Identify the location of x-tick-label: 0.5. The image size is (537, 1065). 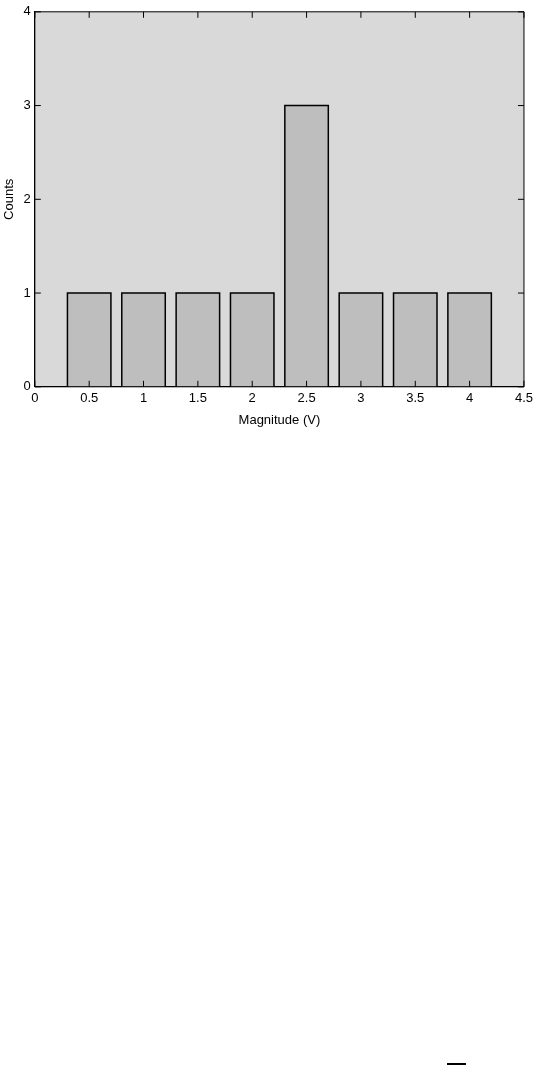
(89, 398).